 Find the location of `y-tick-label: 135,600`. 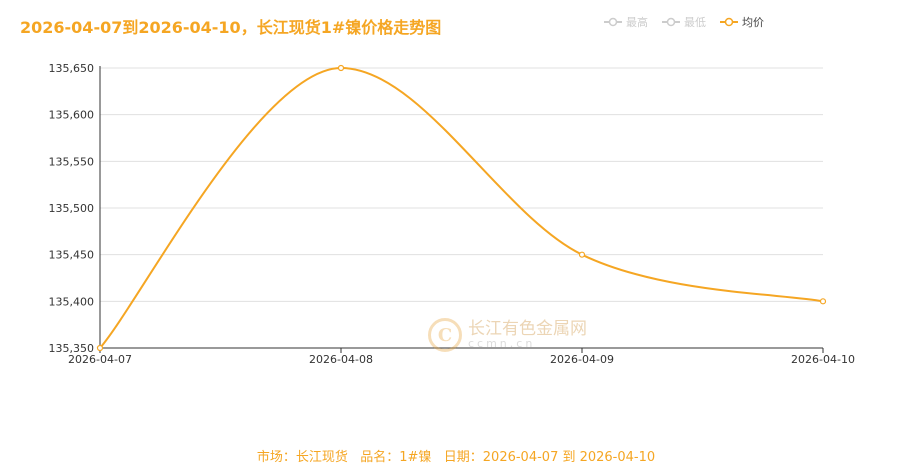

y-tick-label: 135,600 is located at coordinates (72, 115).